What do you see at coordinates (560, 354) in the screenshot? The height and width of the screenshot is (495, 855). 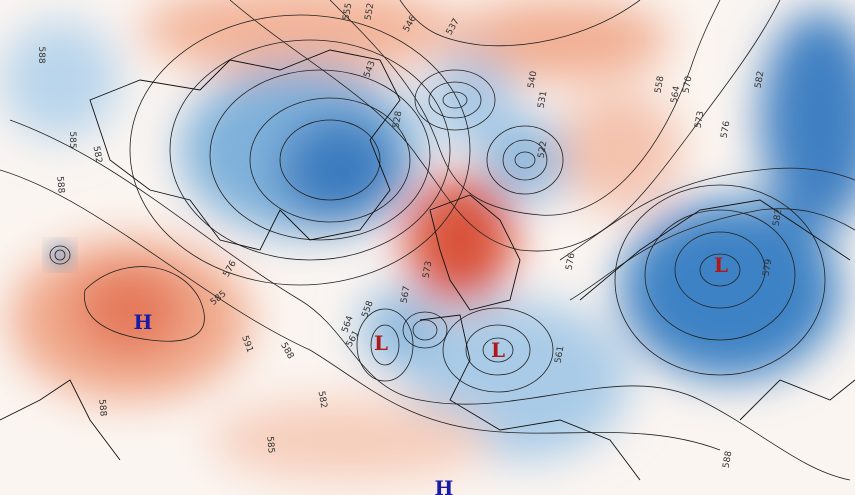 I see `contour-label: 561` at bounding box center [560, 354].